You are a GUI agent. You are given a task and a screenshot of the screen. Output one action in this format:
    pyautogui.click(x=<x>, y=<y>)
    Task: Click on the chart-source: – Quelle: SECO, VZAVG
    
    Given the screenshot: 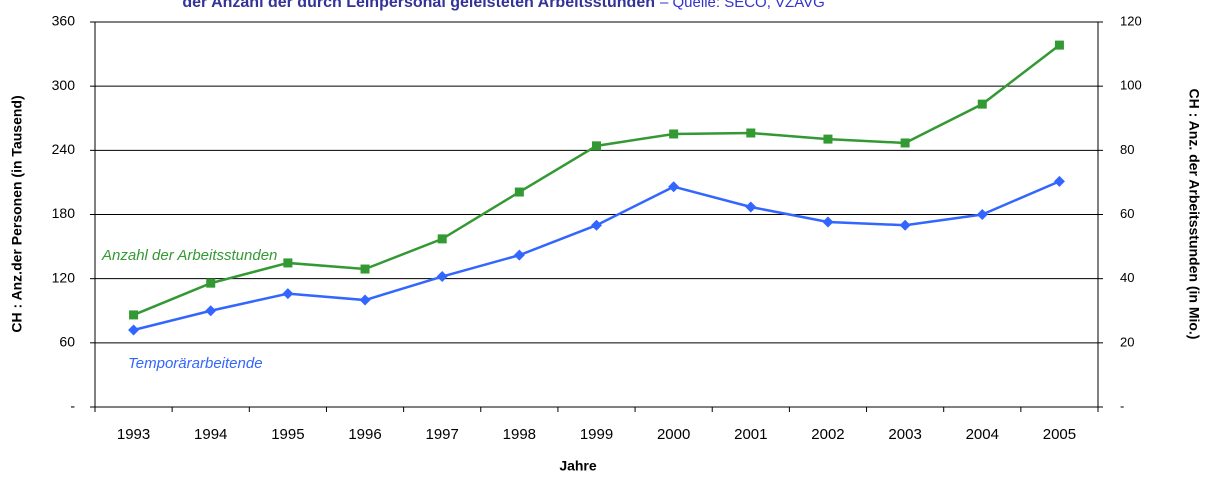 What is the action you would take?
    pyautogui.click(x=742, y=5)
    